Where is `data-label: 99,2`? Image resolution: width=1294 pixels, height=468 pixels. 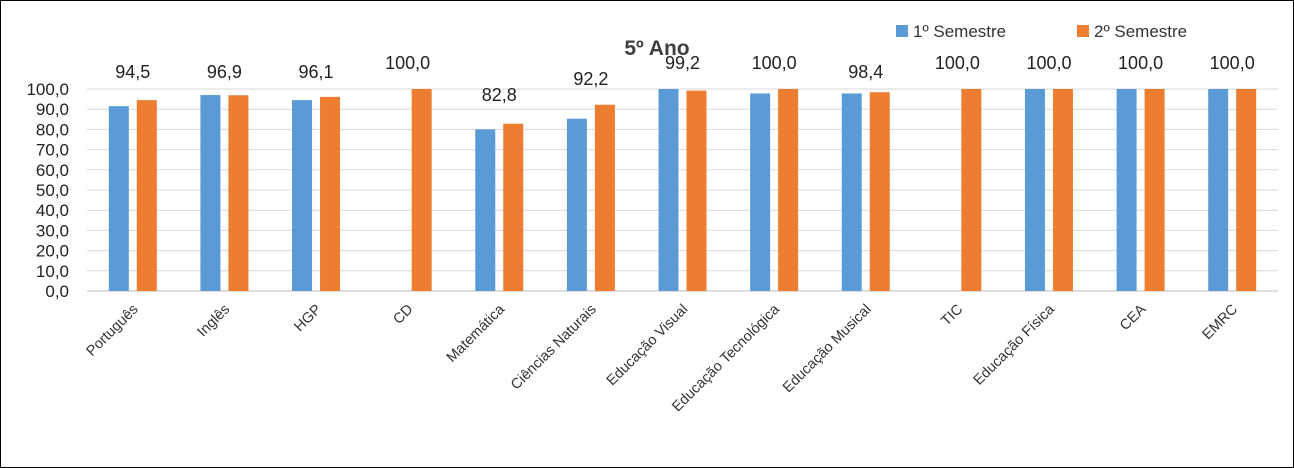
data-label: 99,2 is located at coordinates (682, 63).